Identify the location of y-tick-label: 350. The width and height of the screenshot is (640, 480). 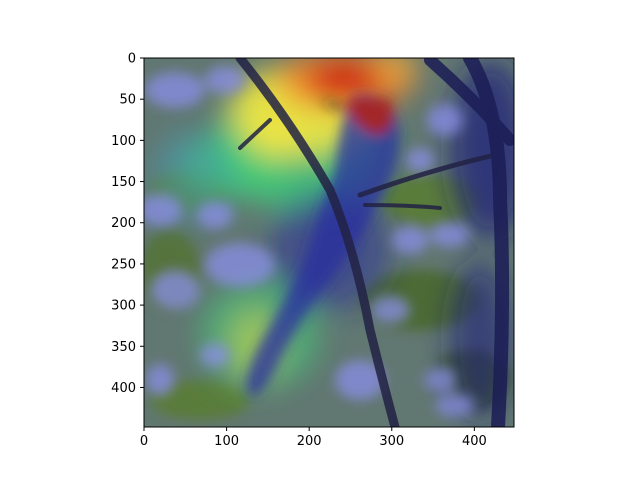
(123, 347).